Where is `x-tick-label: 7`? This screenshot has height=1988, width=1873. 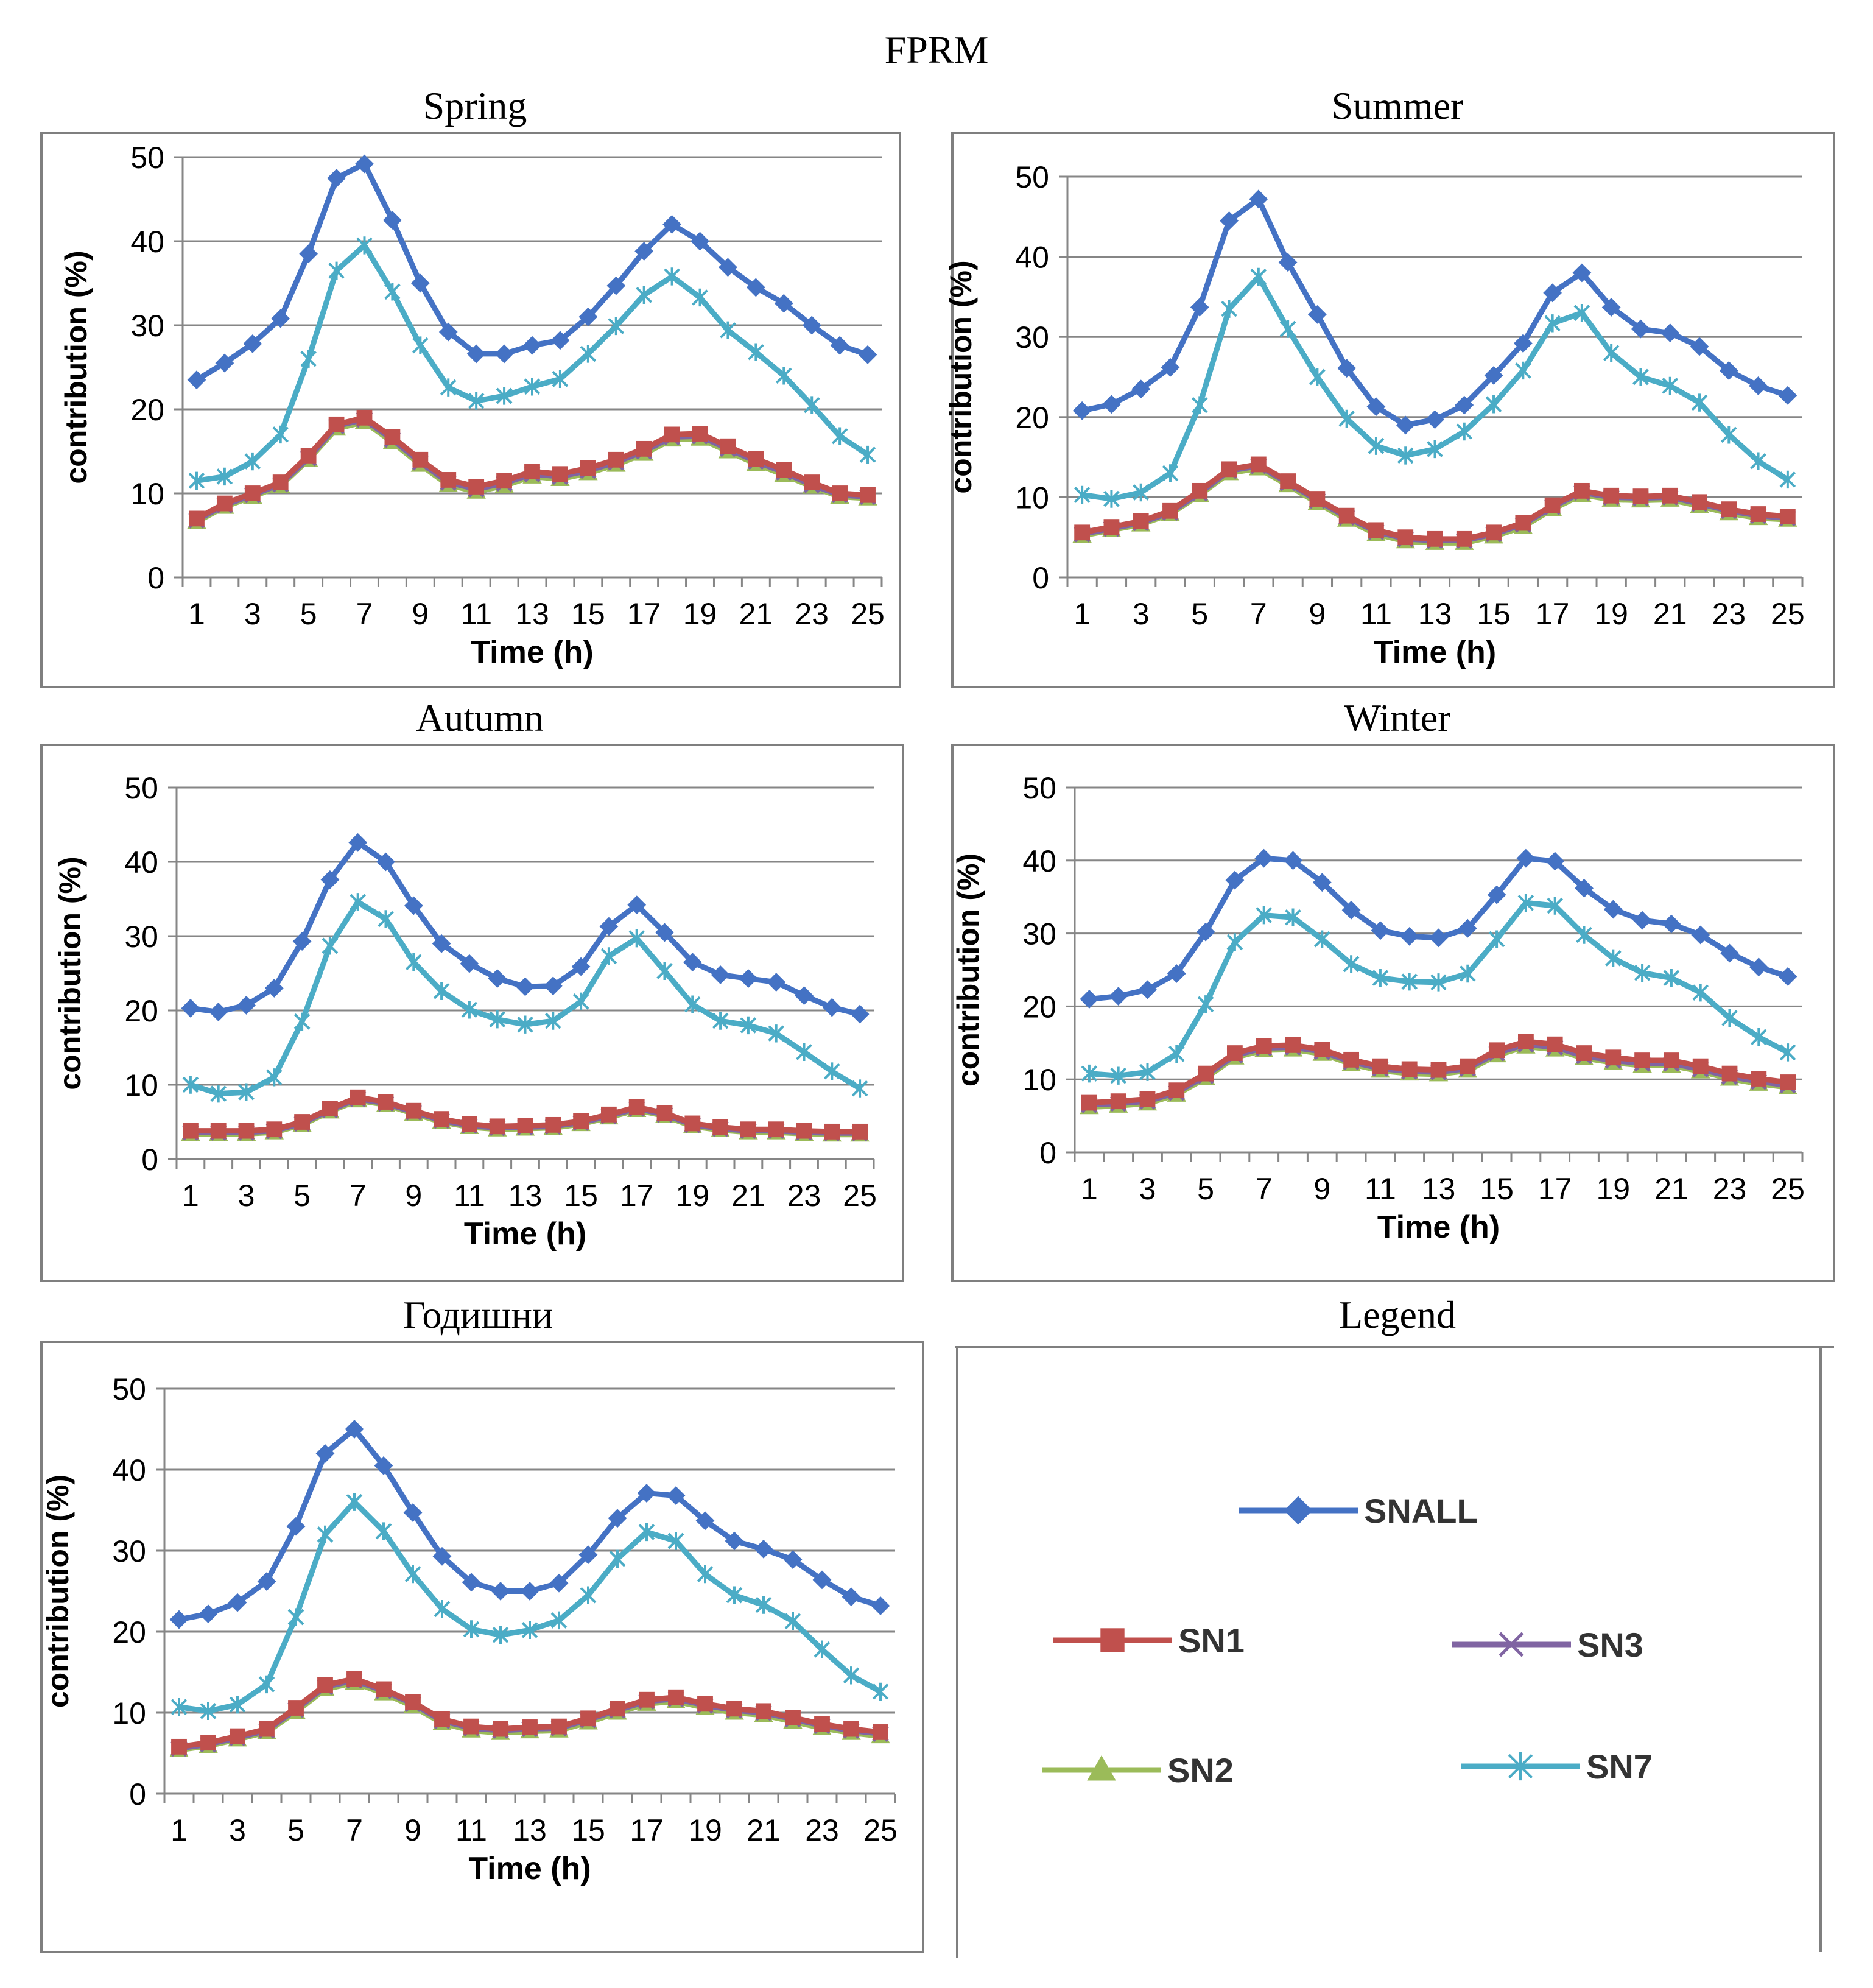 x-tick-label: 7 is located at coordinates (355, 1830).